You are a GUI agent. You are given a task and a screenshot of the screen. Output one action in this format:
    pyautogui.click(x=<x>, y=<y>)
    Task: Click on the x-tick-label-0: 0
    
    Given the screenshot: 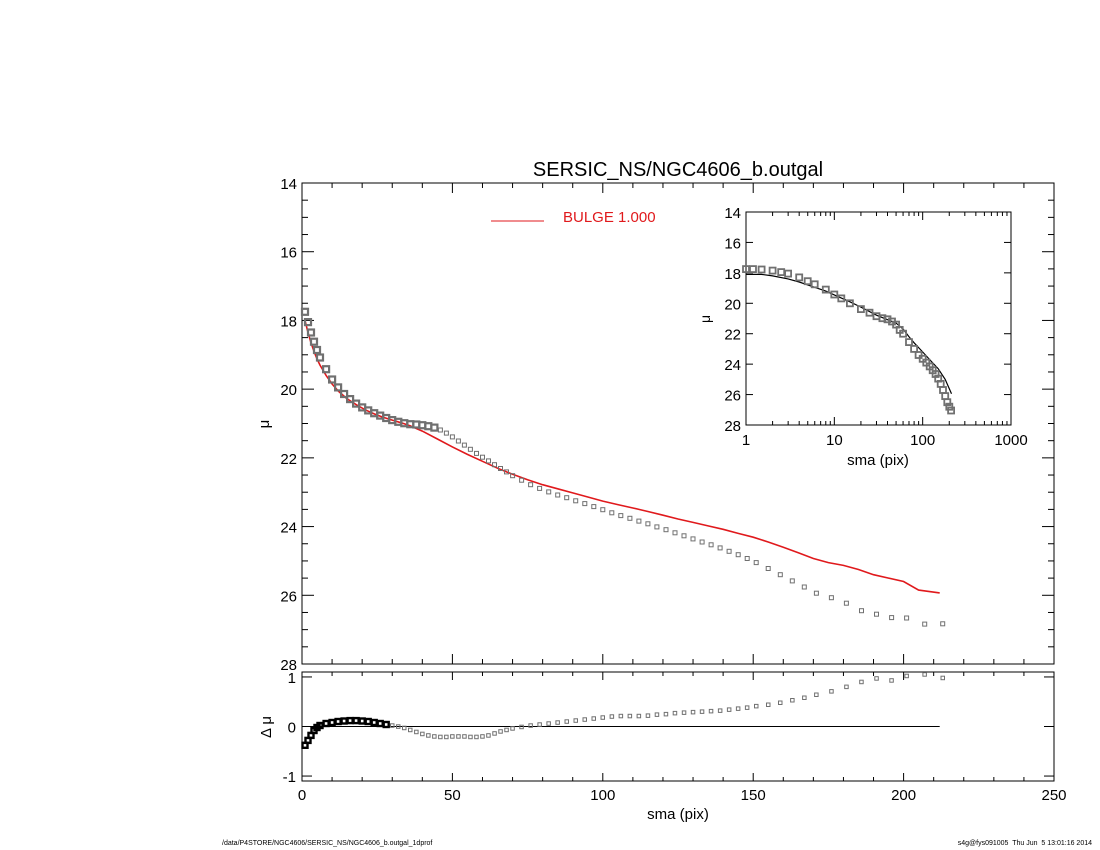 What is the action you would take?
    pyautogui.click(x=302, y=795)
    